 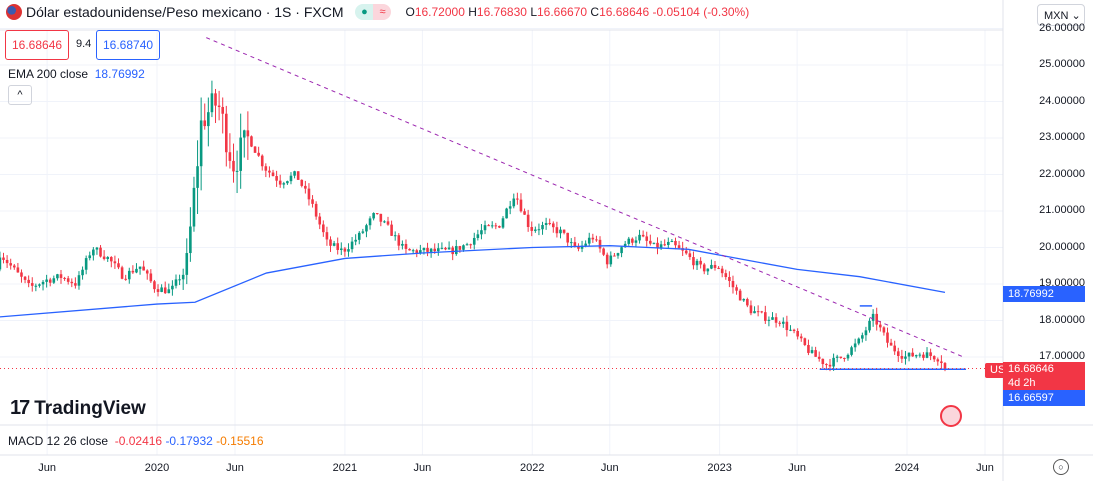 I want to click on settings-gear-icon: ○, so click(x=1061, y=467).